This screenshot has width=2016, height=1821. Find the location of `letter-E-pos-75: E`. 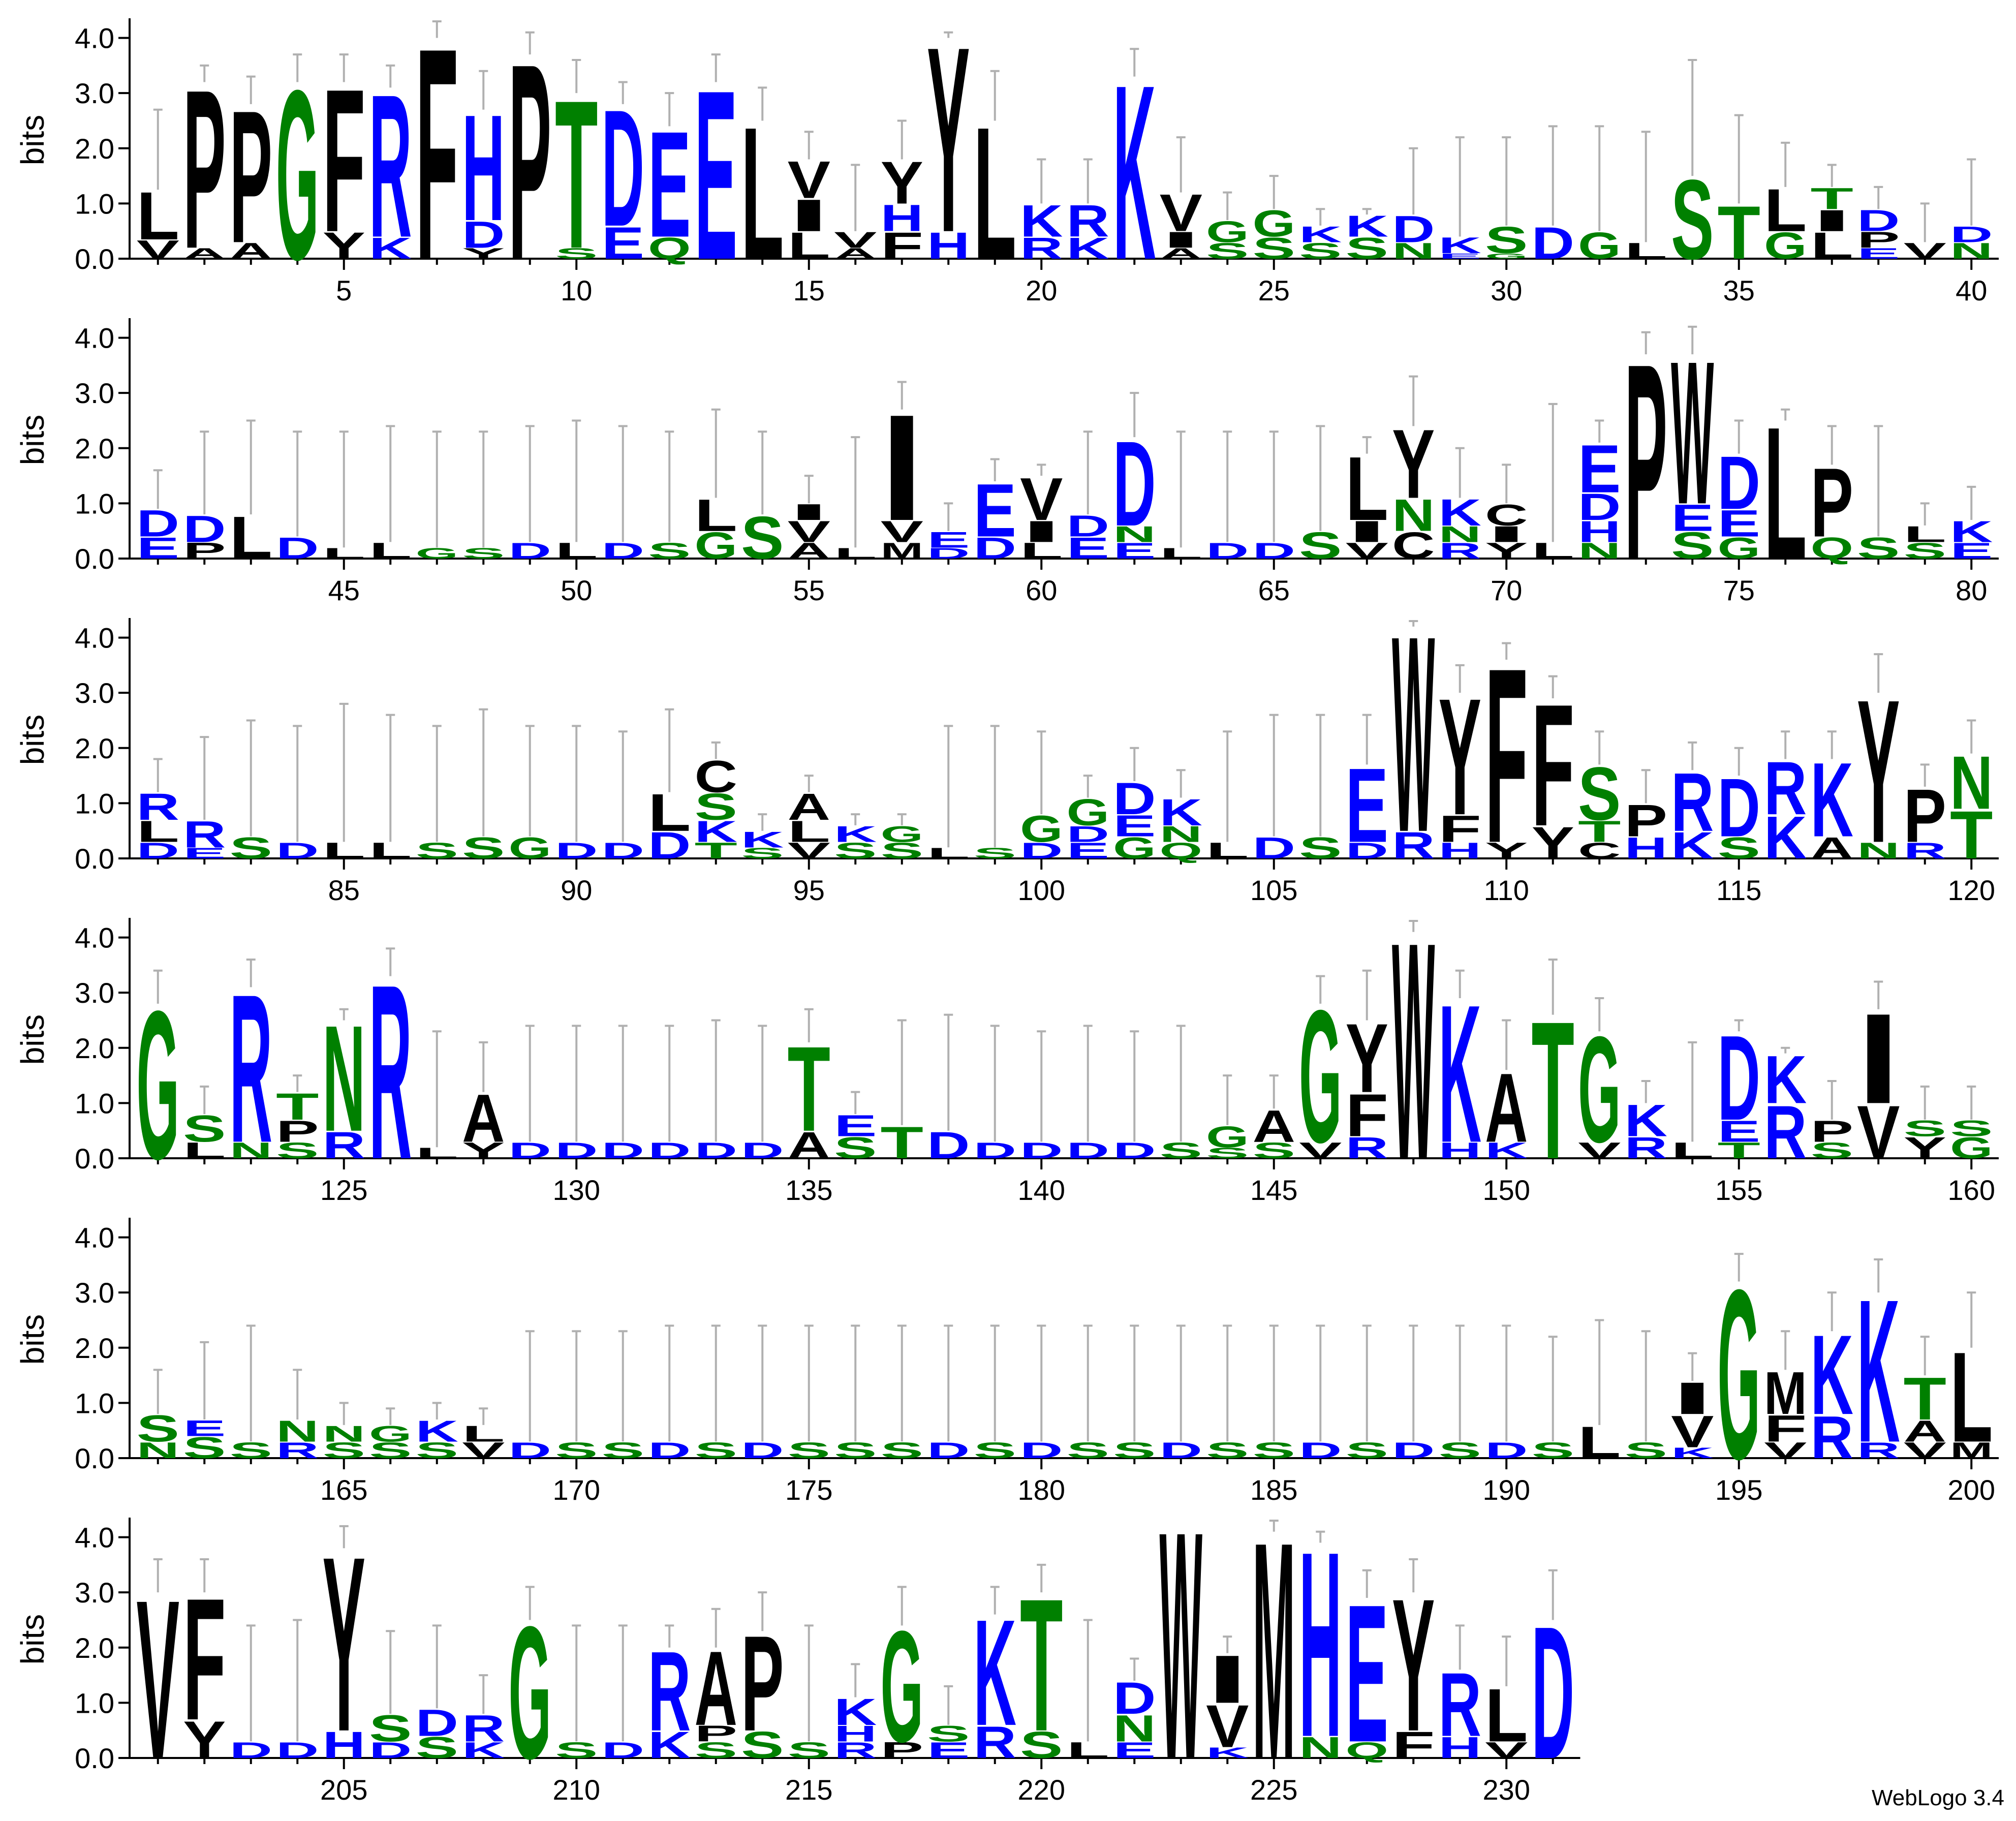

letter-E-pos-75: E is located at coordinates (1739, 524).